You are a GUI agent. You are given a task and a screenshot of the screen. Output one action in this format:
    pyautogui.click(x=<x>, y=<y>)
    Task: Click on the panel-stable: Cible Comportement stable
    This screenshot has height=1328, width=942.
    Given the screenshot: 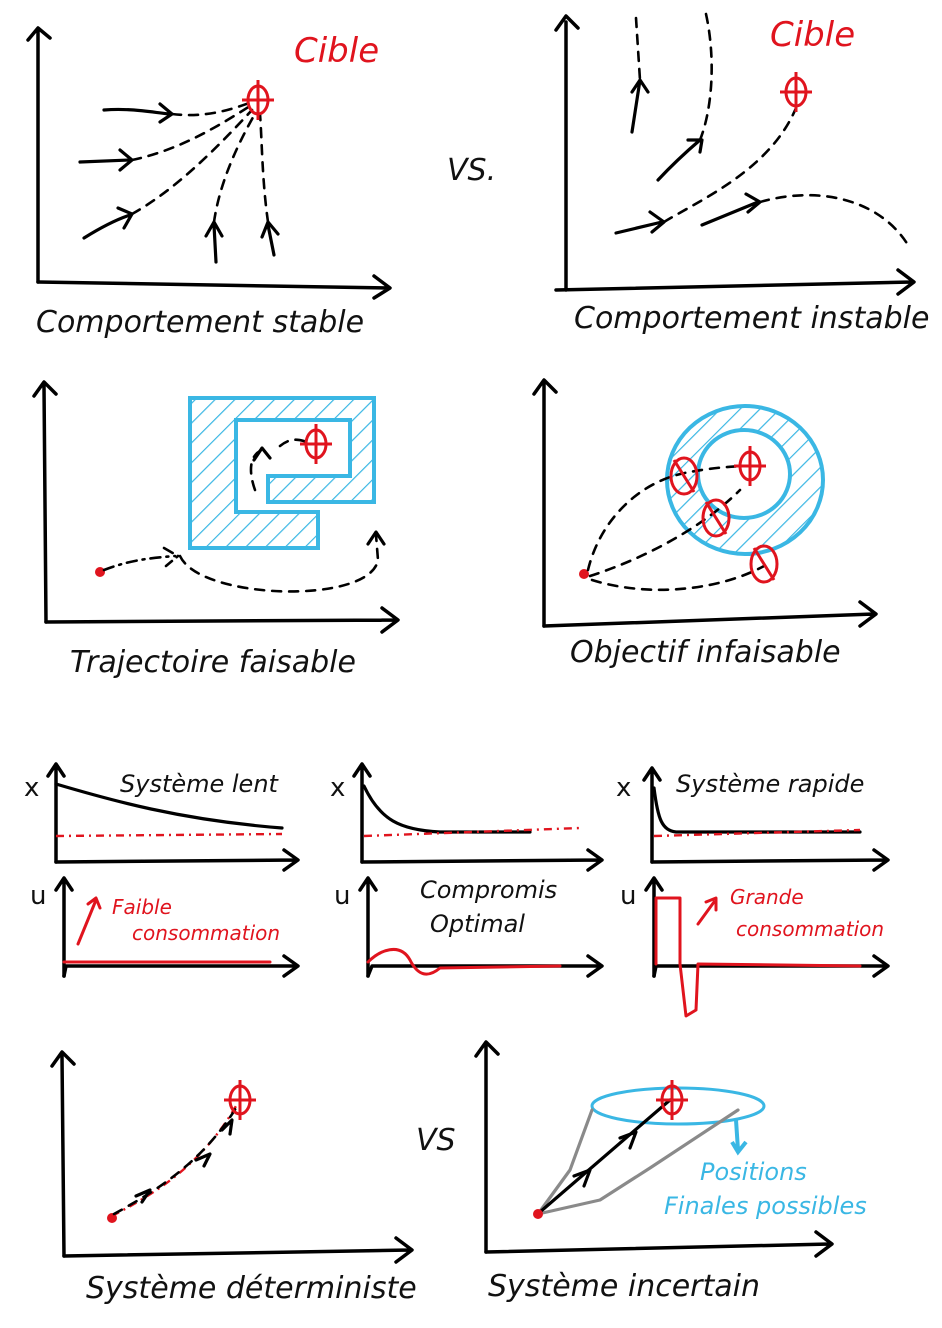 What is the action you would take?
    pyautogui.click(x=209, y=183)
    